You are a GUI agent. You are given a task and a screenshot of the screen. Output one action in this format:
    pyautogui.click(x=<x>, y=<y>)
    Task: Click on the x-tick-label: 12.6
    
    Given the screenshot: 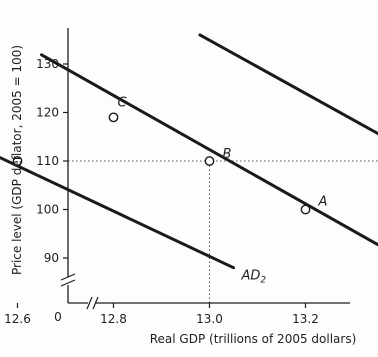 What is the action you would take?
    pyautogui.click(x=17, y=319)
    